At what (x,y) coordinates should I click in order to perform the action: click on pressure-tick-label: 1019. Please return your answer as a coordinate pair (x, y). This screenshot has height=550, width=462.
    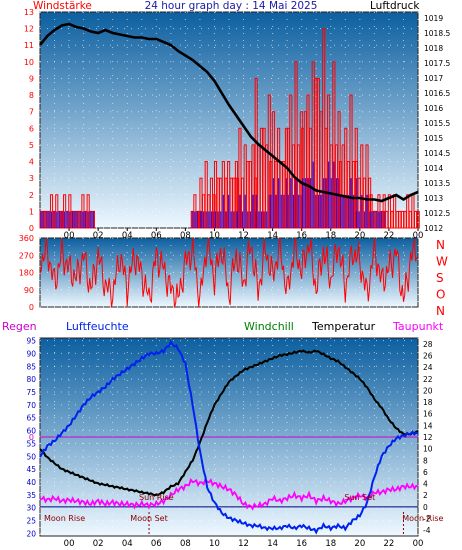
    Looking at the image, I should click on (433, 18).